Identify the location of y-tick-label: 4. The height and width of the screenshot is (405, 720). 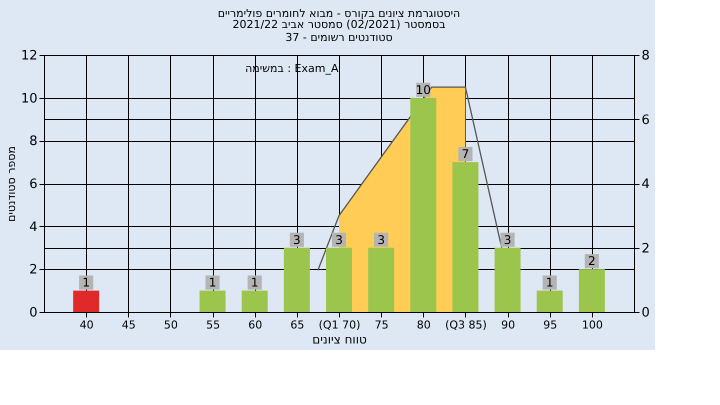
(33, 227).